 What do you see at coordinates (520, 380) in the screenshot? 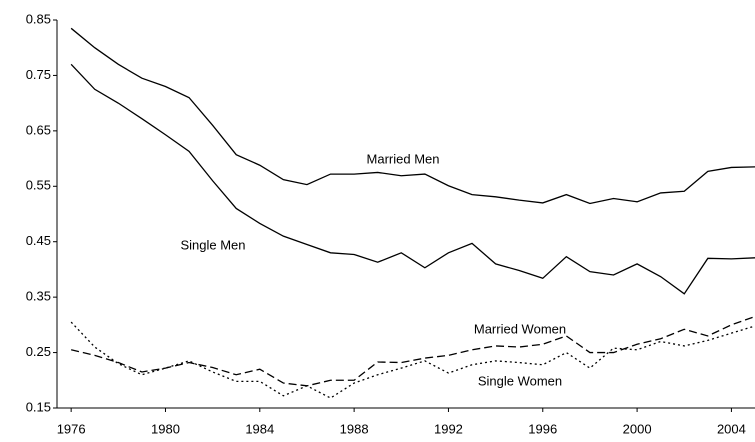
I see `series-label: Single Women` at bounding box center [520, 380].